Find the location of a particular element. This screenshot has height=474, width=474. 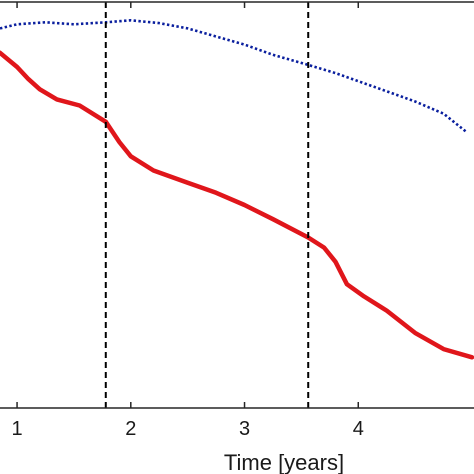

x-tick-label: 4 is located at coordinates (358, 429).